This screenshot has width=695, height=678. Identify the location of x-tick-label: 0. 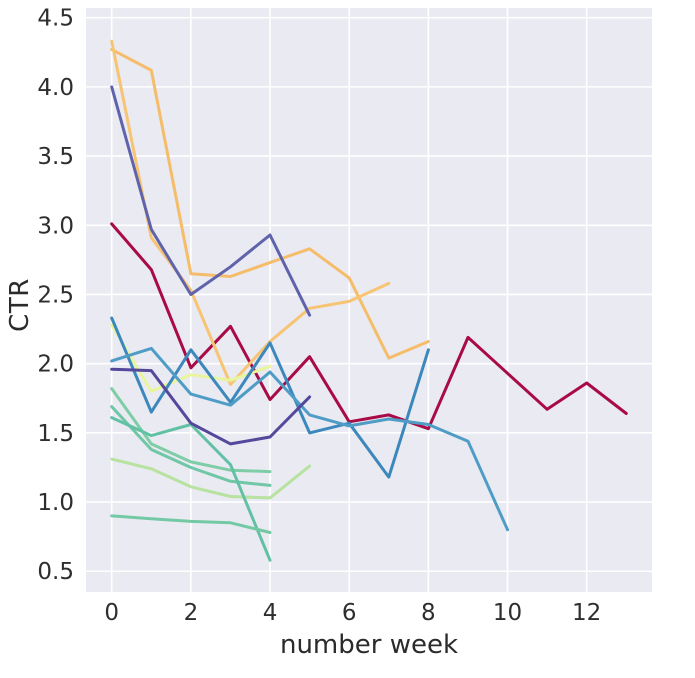
(111, 613).